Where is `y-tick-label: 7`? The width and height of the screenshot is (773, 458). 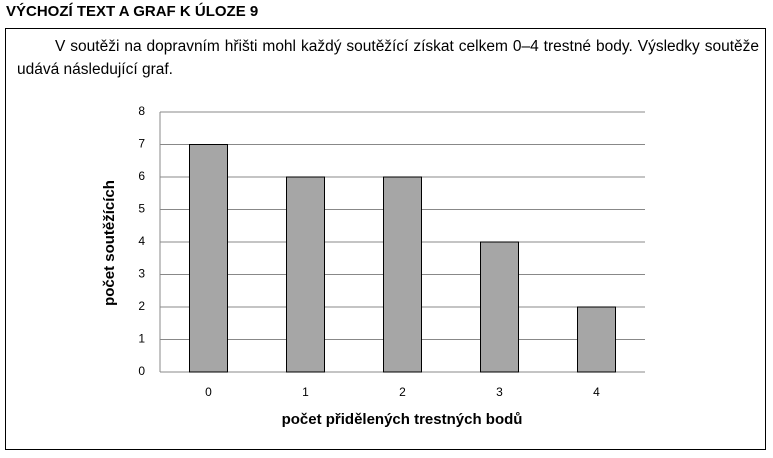 y-tick-label: 7 is located at coordinates (141, 144).